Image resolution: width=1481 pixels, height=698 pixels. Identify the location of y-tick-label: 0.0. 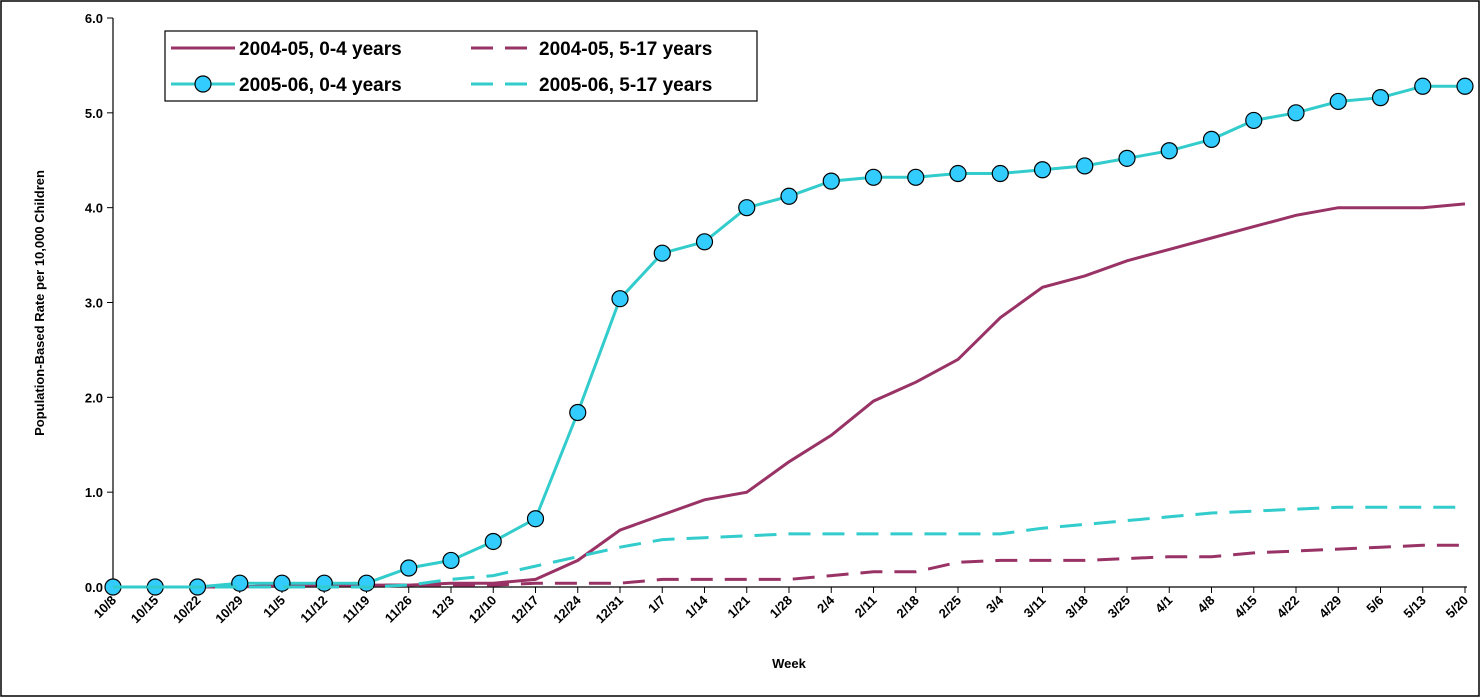
(94, 587).